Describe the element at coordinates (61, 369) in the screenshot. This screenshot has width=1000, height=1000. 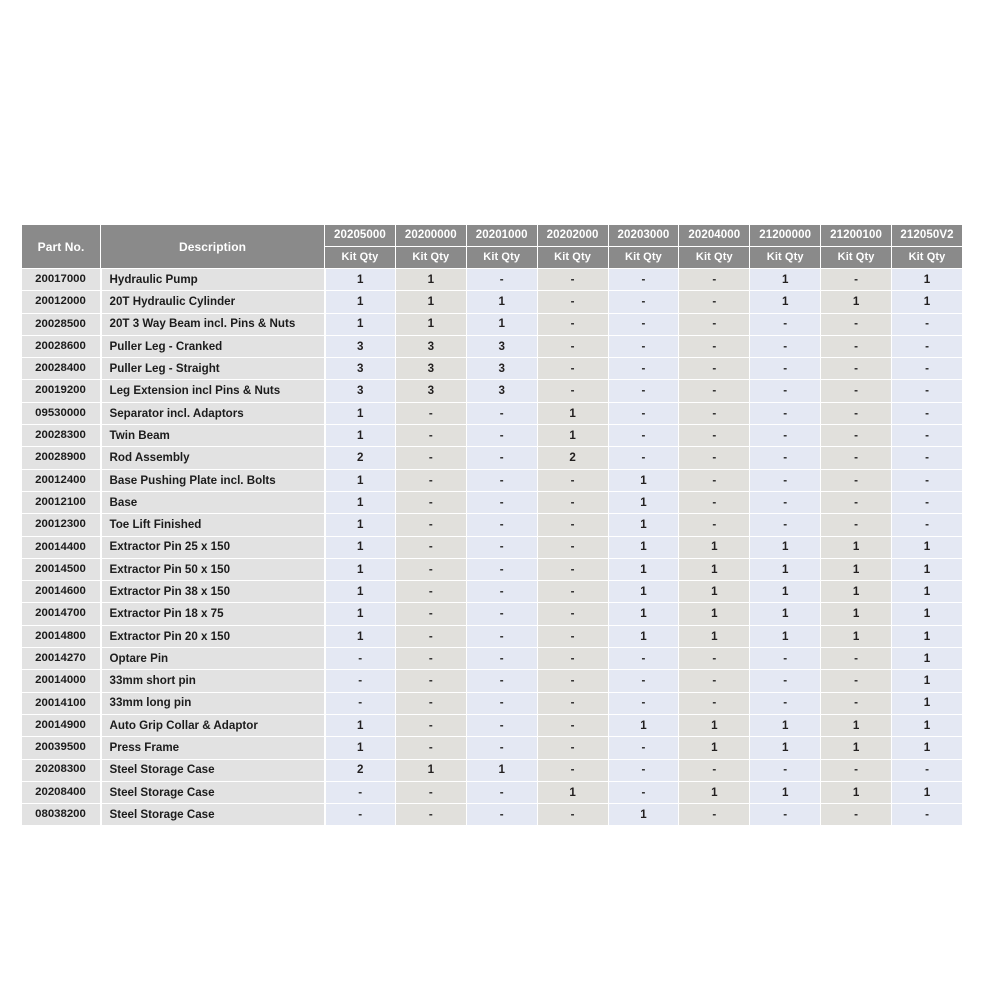
I see `cell-part-no: 20028400` at that location.